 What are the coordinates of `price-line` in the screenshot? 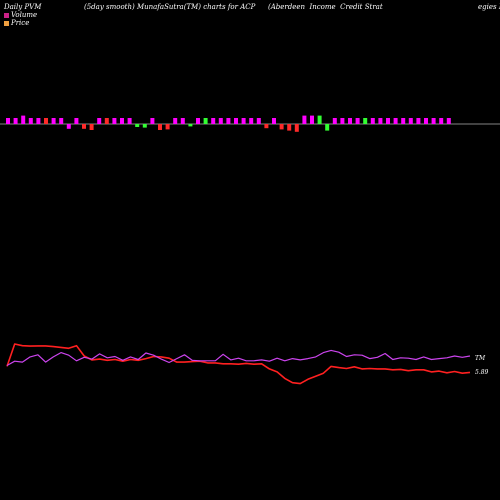 It's located at (238, 364).